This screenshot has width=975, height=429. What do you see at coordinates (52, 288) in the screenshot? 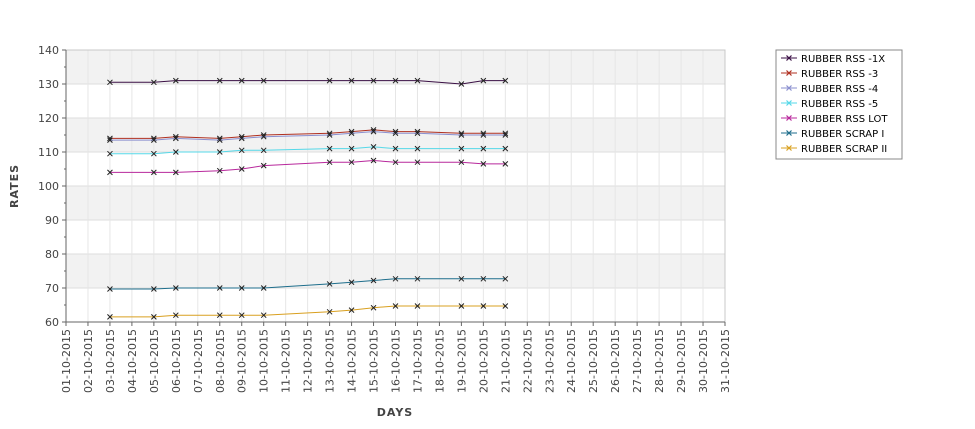
I see `y-tick-label: 70` at bounding box center [52, 288].